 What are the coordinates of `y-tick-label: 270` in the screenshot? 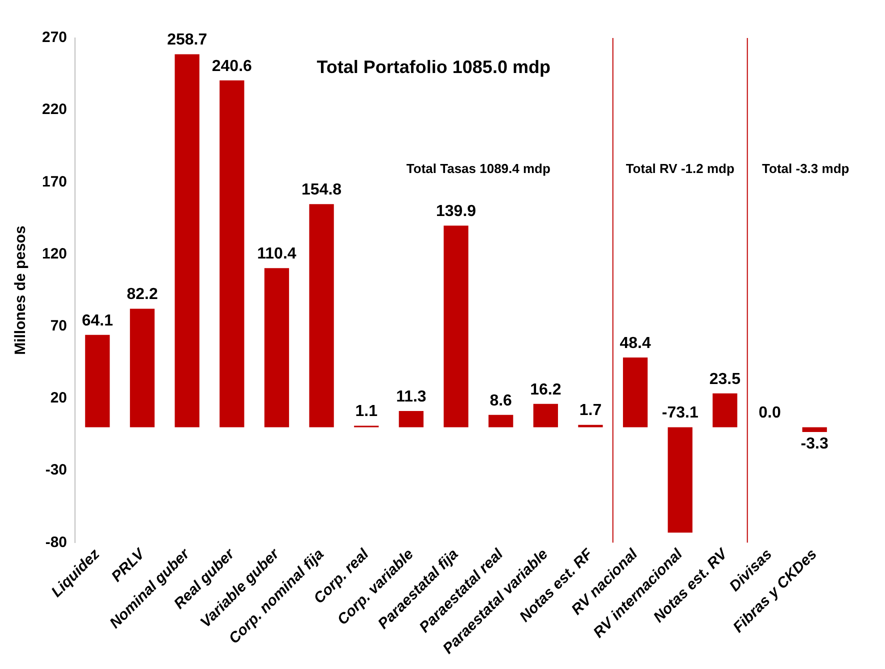 It's located at (55, 37).